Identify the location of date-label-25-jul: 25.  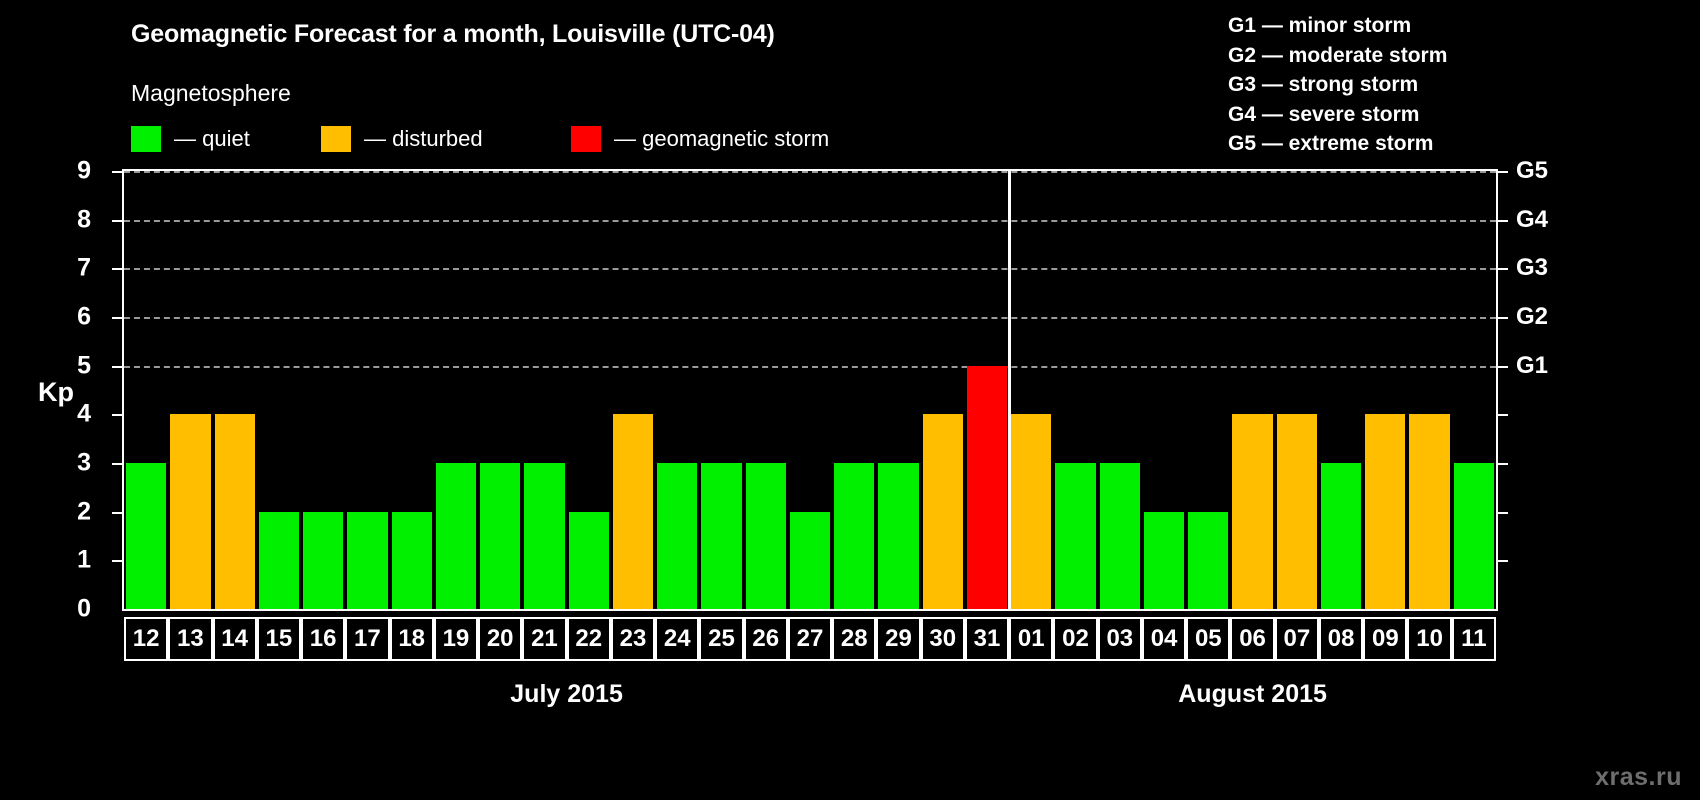
(721, 639).